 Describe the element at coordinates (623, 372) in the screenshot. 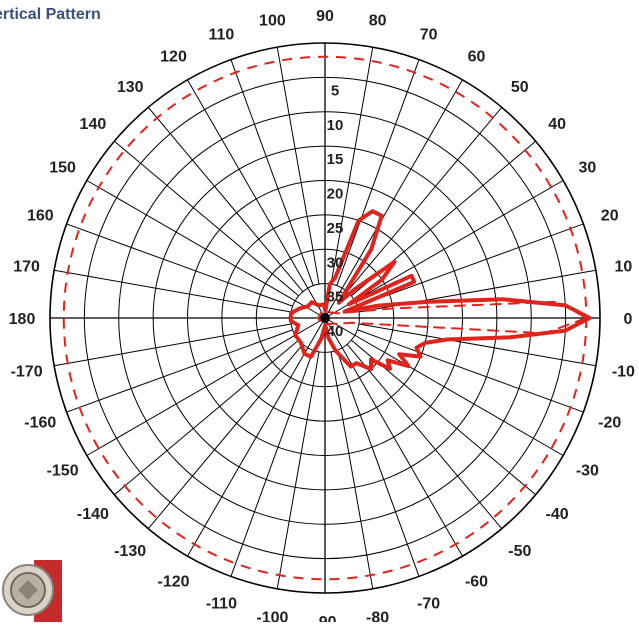

I see `angle-tick-label: -10` at that location.